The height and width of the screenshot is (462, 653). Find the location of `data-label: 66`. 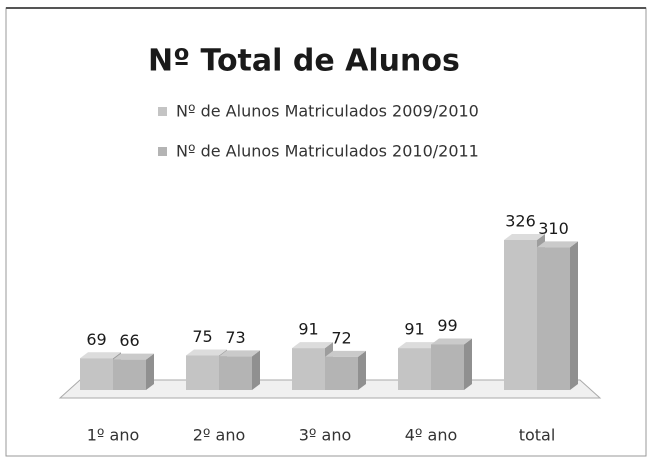

data-label: 66 is located at coordinates (129, 340).